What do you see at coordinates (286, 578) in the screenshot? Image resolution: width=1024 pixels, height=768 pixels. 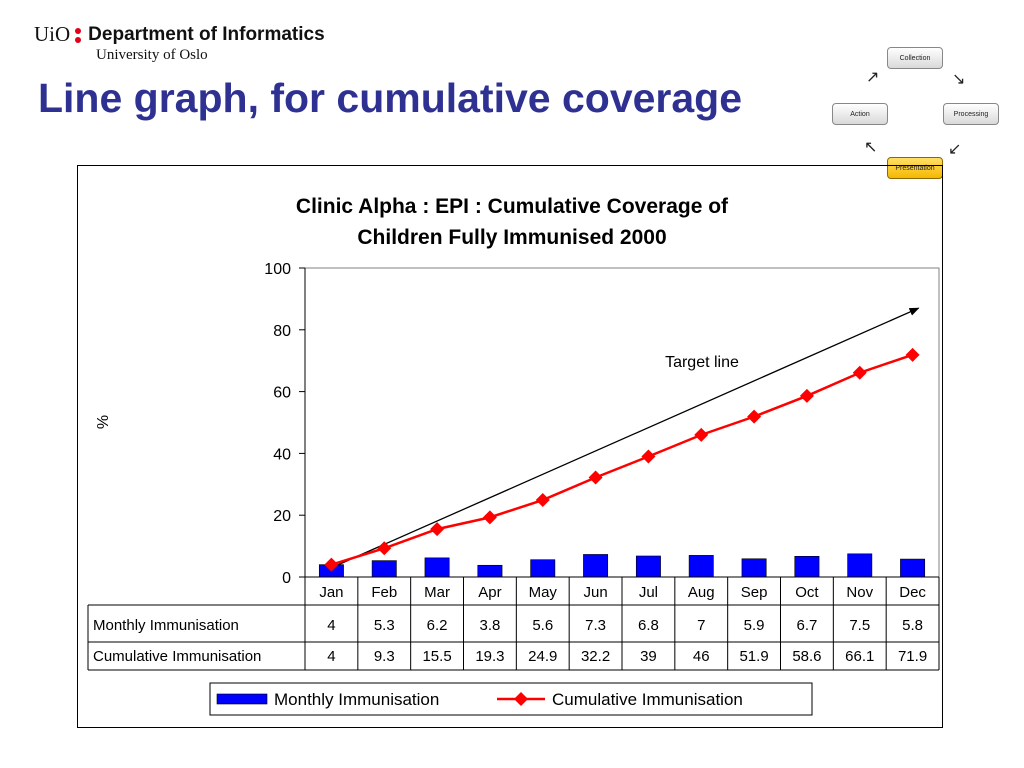 I see `y-tick-label: 0` at bounding box center [286, 578].